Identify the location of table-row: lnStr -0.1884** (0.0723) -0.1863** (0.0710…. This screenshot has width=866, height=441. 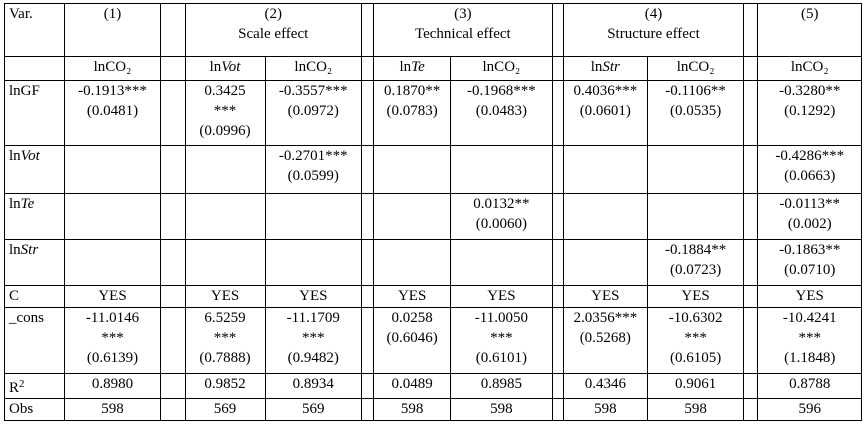
(433, 262).